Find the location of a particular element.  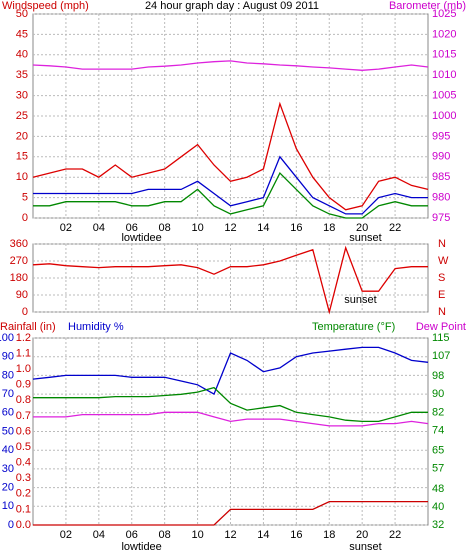

y2-tick-label: 98 is located at coordinates (438, 376).